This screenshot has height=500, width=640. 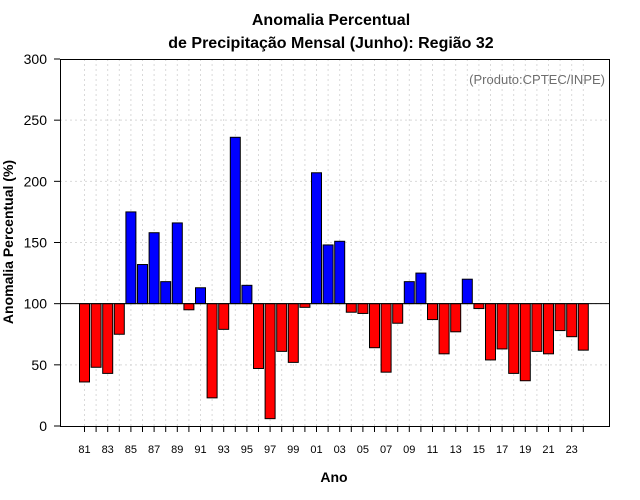 I want to click on credit-text: (Produto:CPTEC/INPE), so click(x=537, y=79).